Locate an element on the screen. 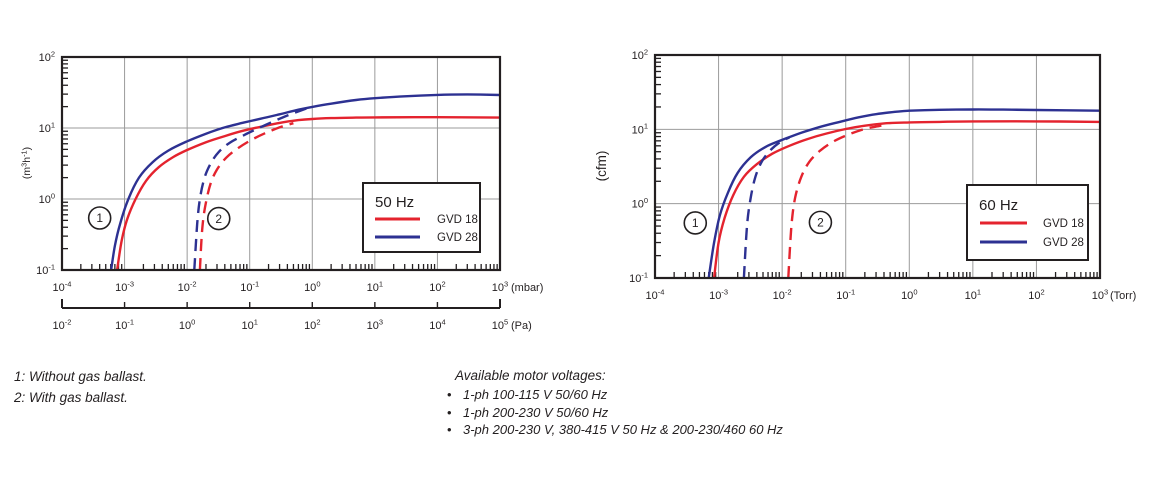 This screenshot has height=480, width=1160. x-axis-unit: (mbar) is located at coordinates (527, 288).